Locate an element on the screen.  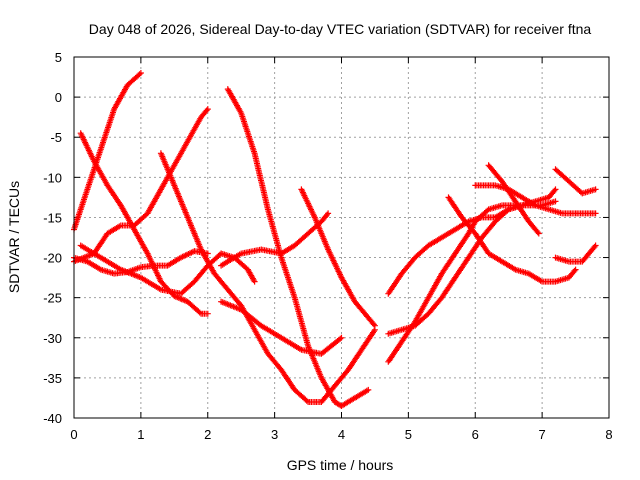
y-tick-label: 0 is located at coordinates (58, 97).